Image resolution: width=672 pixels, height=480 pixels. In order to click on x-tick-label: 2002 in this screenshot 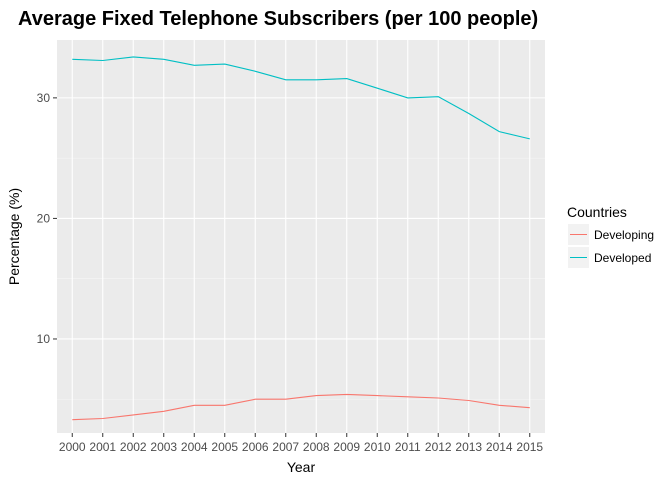, I will do `click(133, 447)`.